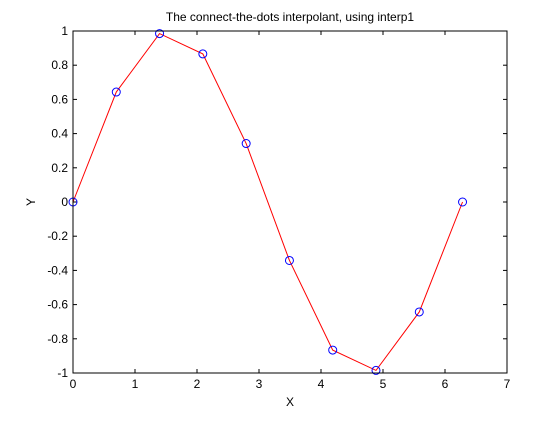  Describe the element at coordinates (197, 384) in the screenshot. I see `x-tick-label: 2` at that location.